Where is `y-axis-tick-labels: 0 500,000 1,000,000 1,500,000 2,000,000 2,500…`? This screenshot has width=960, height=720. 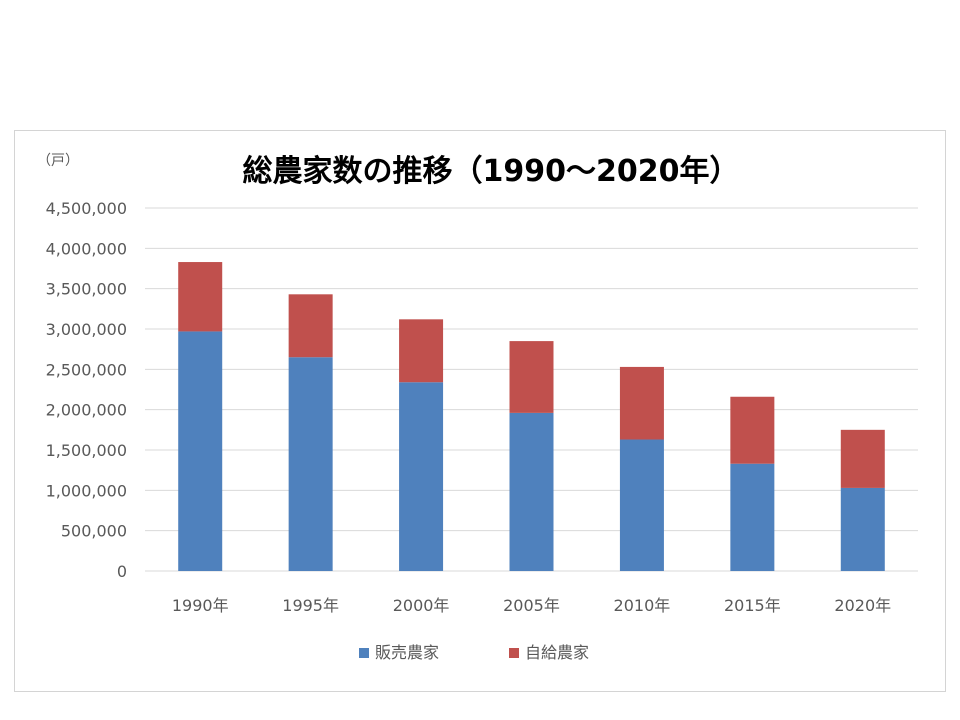
y-axis-tick-labels: 0 500,000 1,000,000 1,500,000 2,000,000 2,500… is located at coordinates (86, 390).